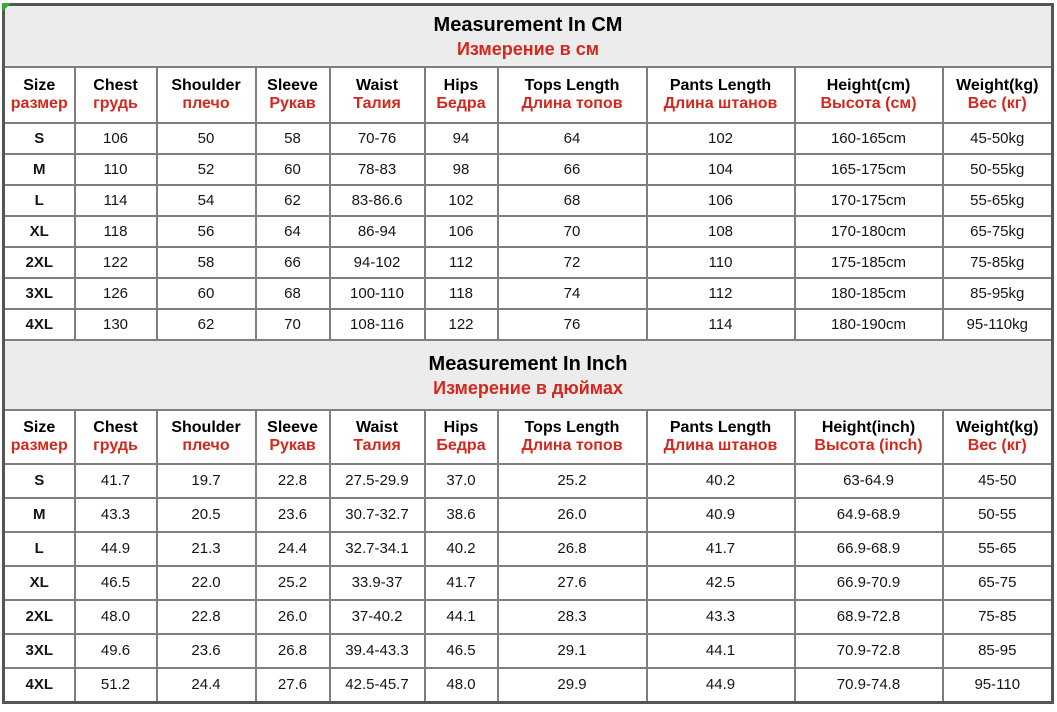 The width and height of the screenshot is (1057, 712). What do you see at coordinates (868, 262) in the screenshot?
I see `value-cell: 175-185cm` at bounding box center [868, 262].